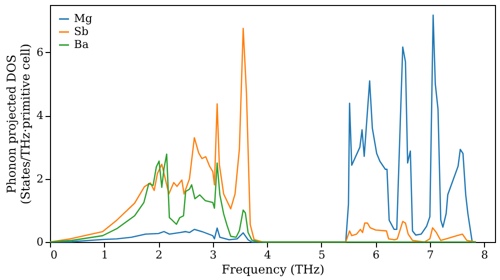 The image size is (500, 280). Describe the element at coordinates (18, 124) in the screenshot. I see `y-axis-title: Phonon projected DOS (States/THz·primitive cell)` at that location.